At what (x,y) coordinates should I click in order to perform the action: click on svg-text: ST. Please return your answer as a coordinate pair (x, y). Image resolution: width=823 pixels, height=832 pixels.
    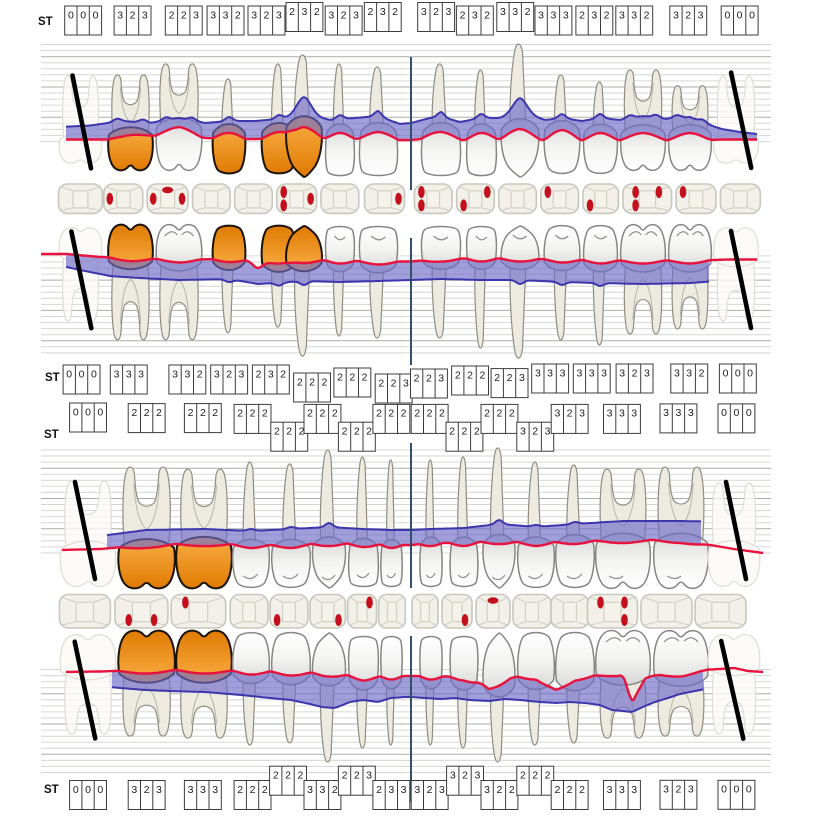
    Looking at the image, I should click on (51, 435).